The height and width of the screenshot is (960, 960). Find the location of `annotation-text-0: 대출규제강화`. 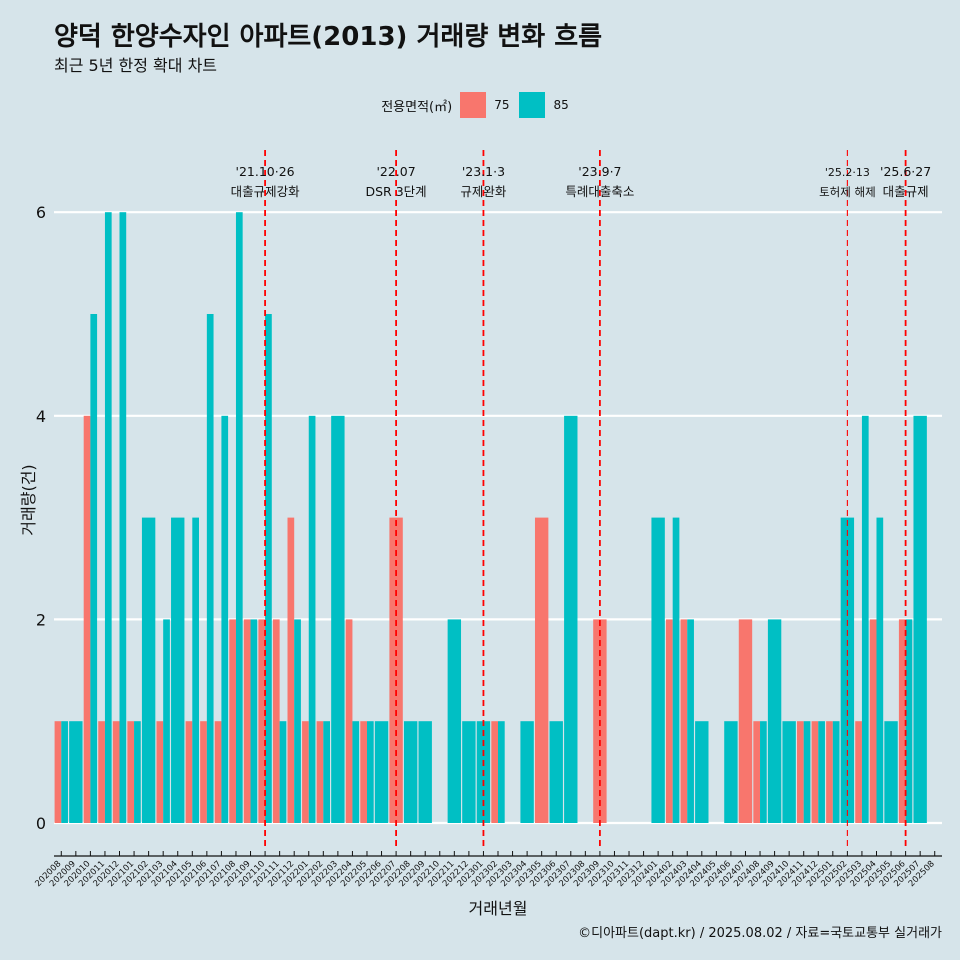

annotation-text-0: 대출규제강화 is located at coordinates (266, 191).